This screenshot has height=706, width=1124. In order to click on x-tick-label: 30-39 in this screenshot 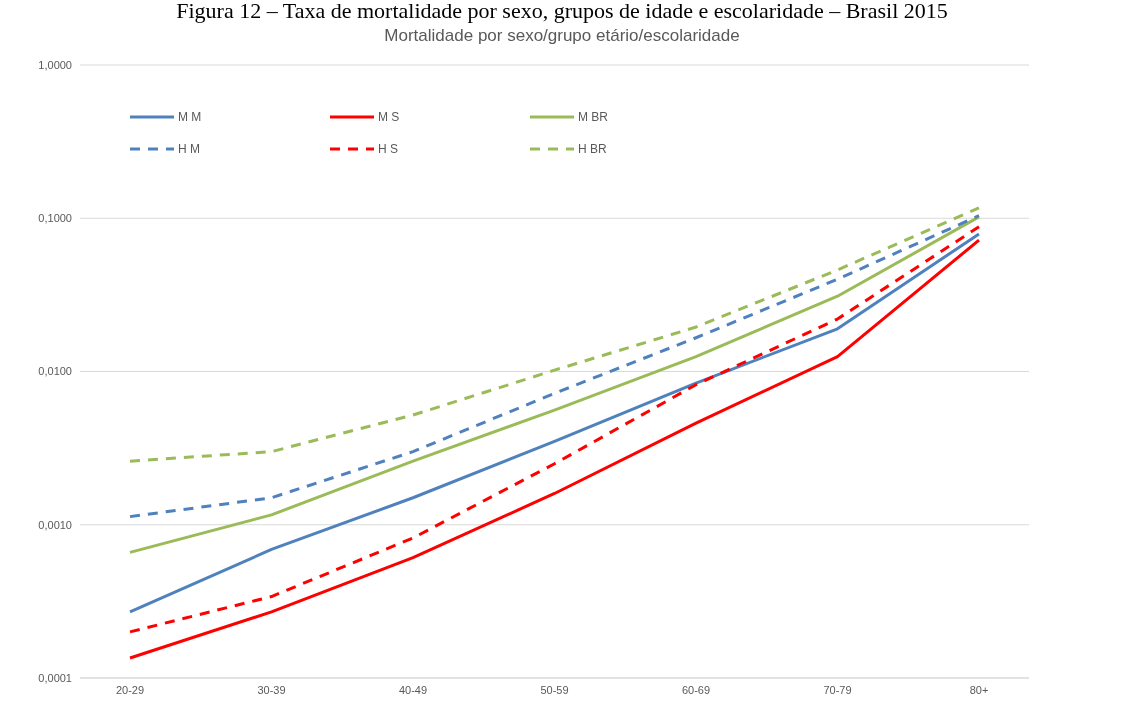, I will do `click(271, 689)`.